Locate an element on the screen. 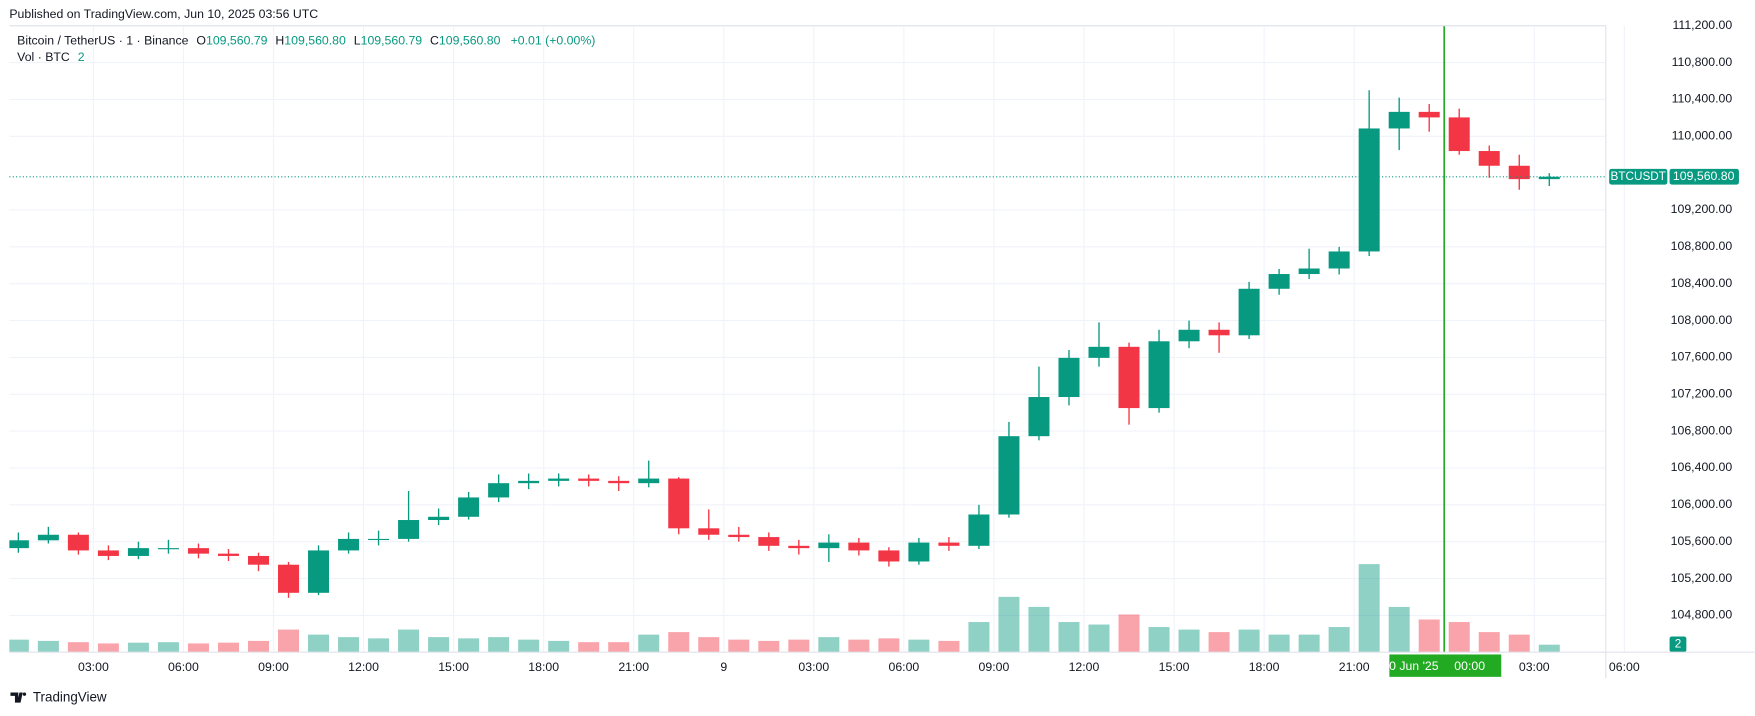 This screenshot has width=1755, height=716. volume-pane is located at coordinates (784, 608).